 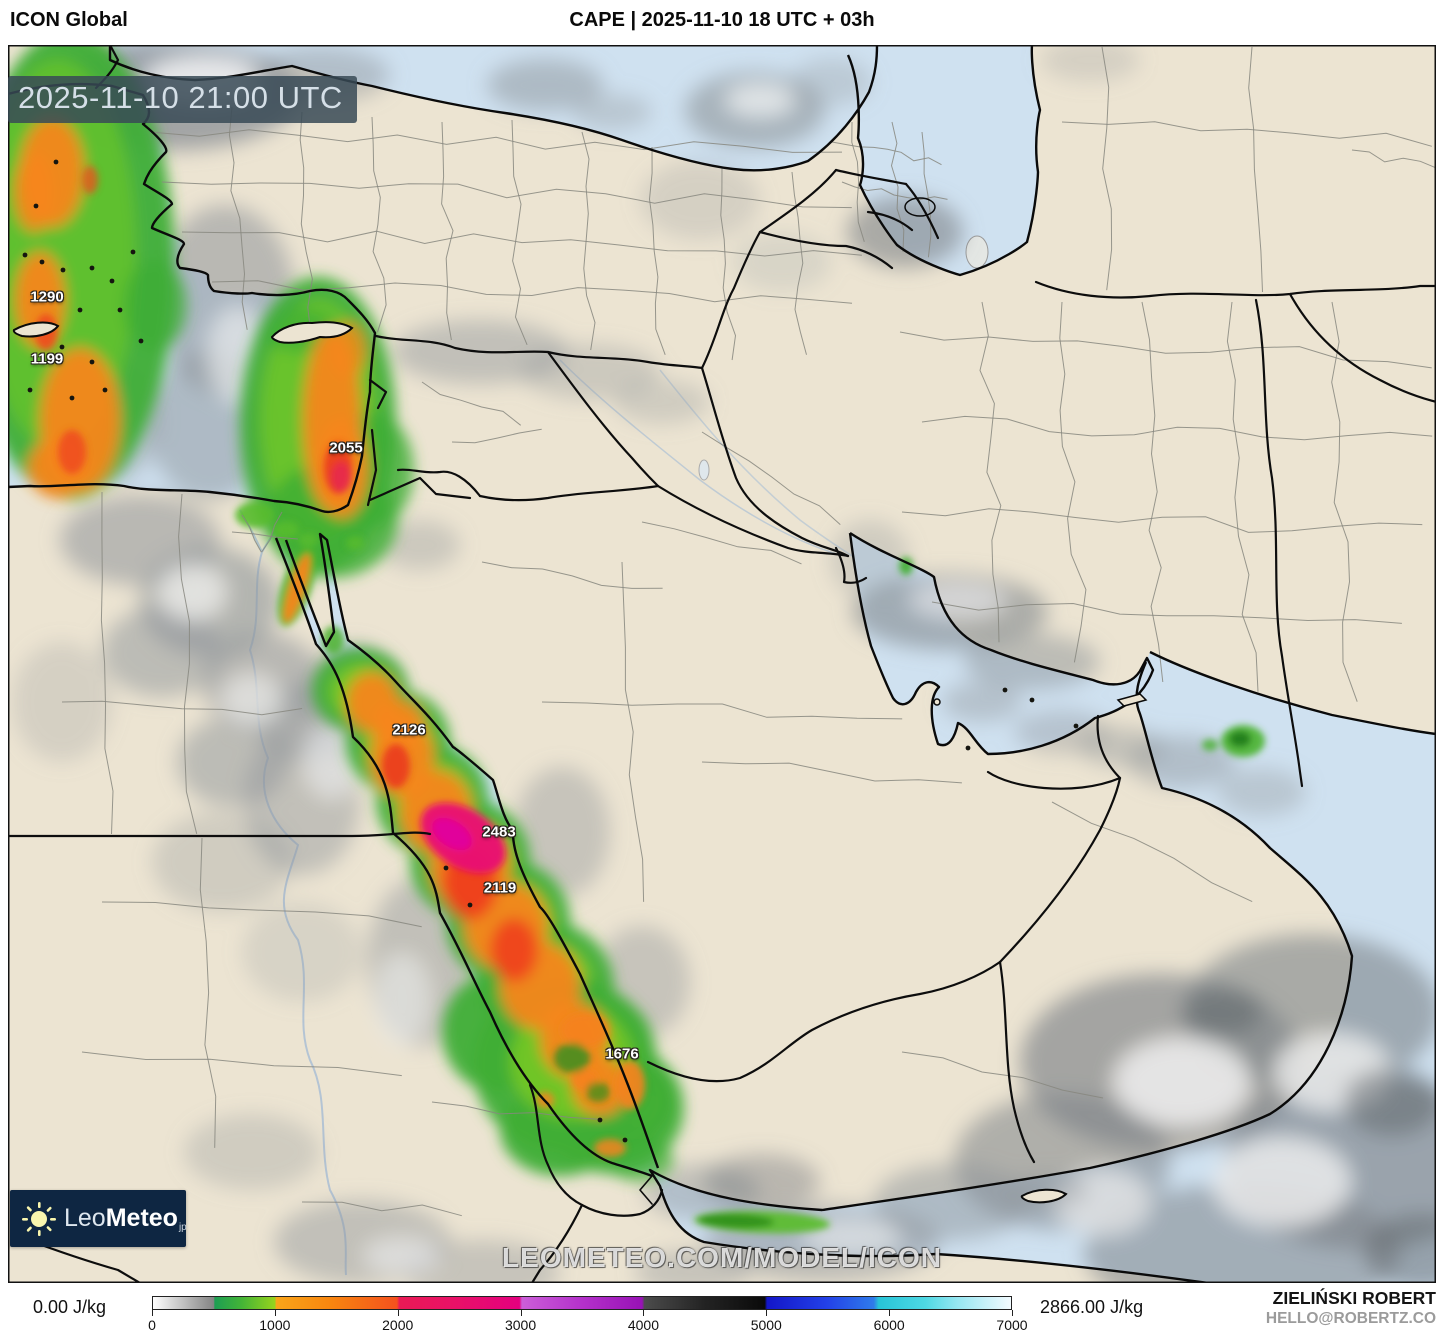 What do you see at coordinates (182, 99) in the screenshot?
I see `timestamp-overlay: 2025-11-10 21:00 UTC` at bounding box center [182, 99].